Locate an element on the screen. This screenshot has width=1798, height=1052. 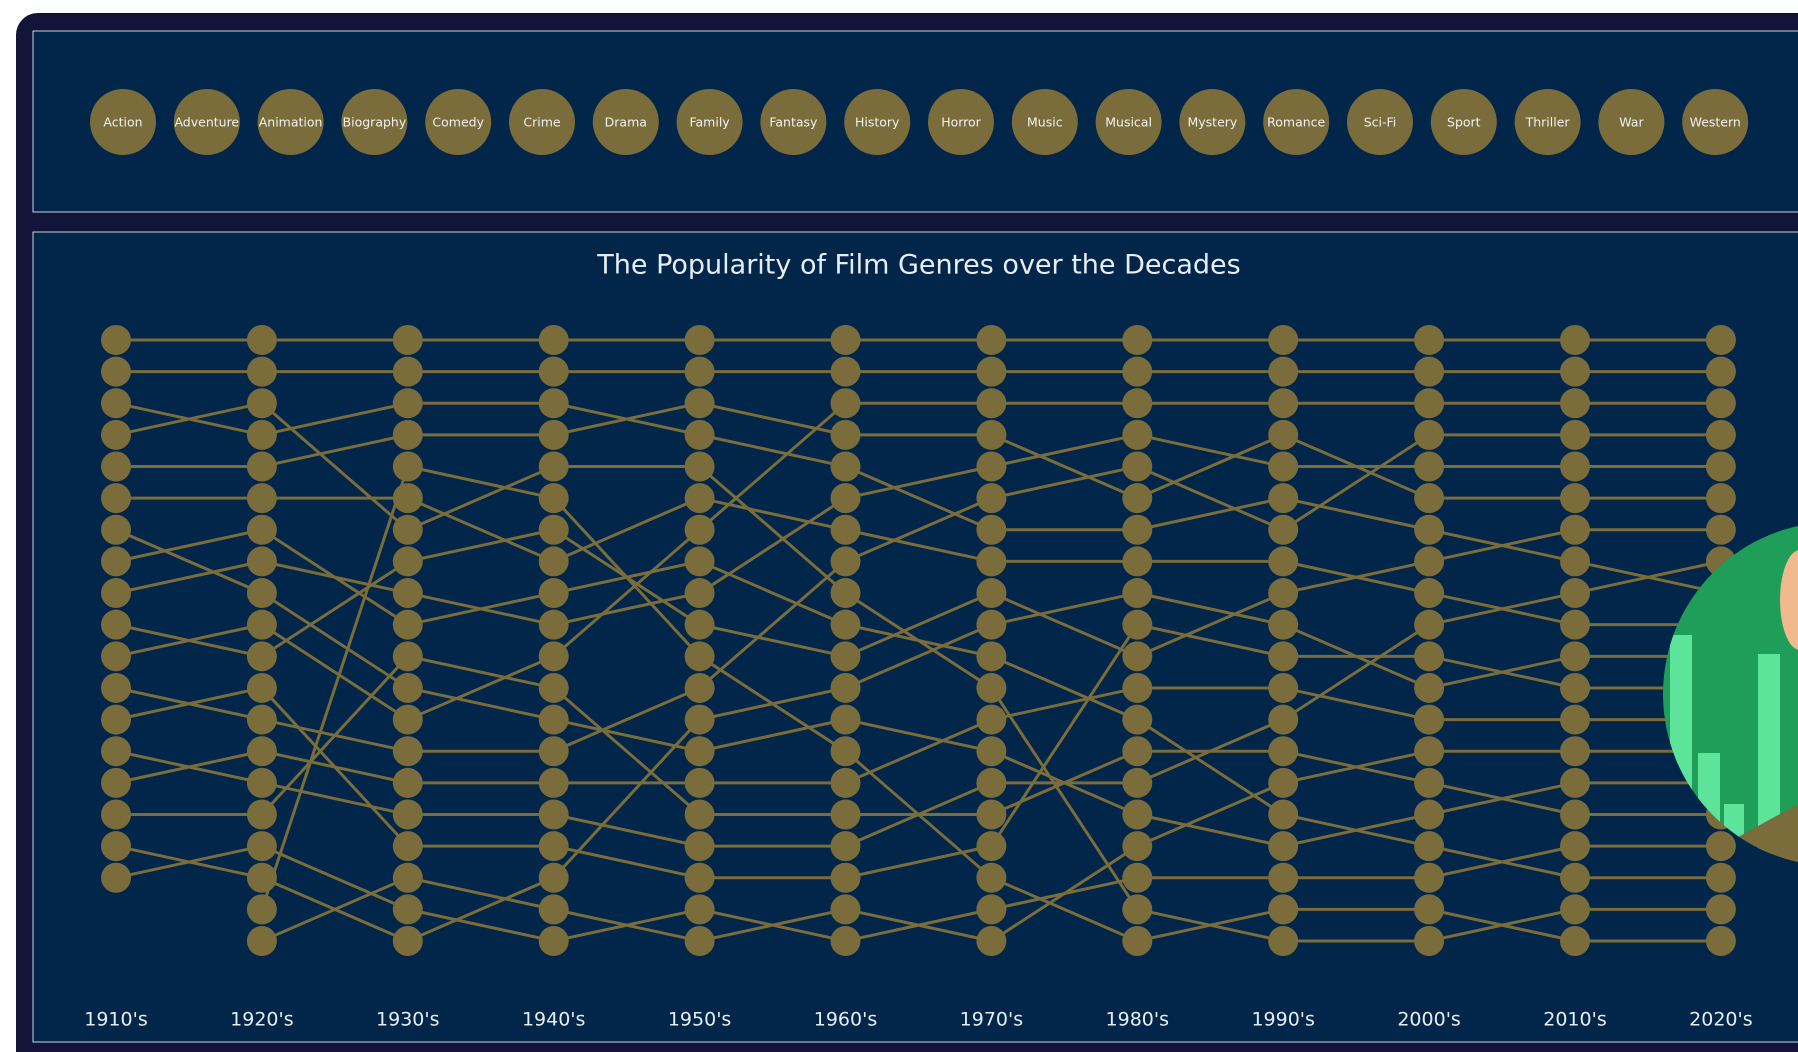
genre-button: Sport is located at coordinates (1463, 122).